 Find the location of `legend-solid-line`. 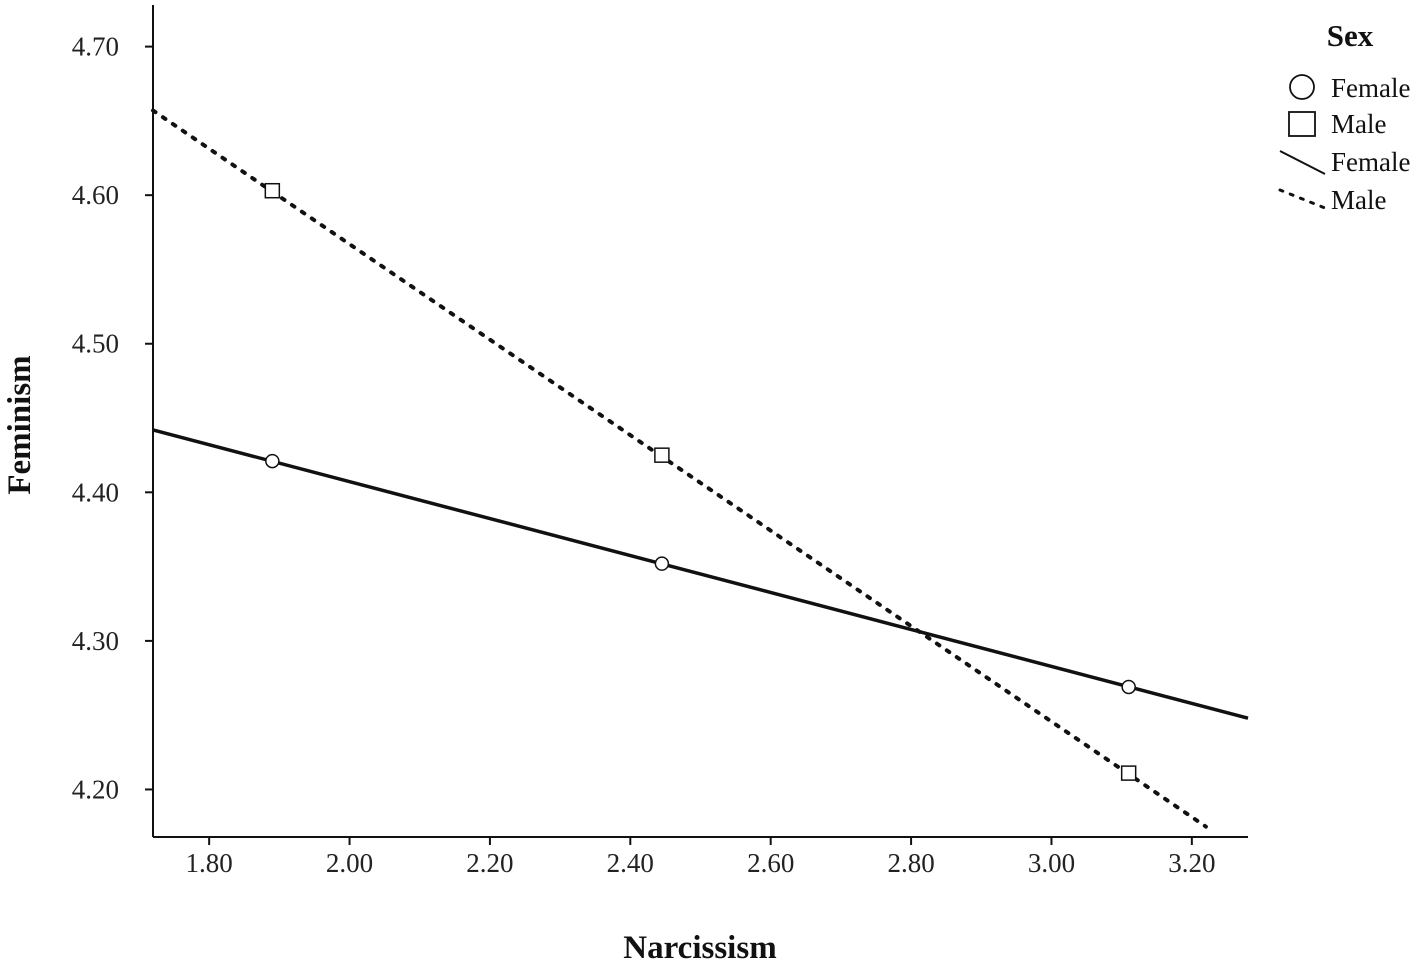

legend-solid-line is located at coordinates (1302, 162).